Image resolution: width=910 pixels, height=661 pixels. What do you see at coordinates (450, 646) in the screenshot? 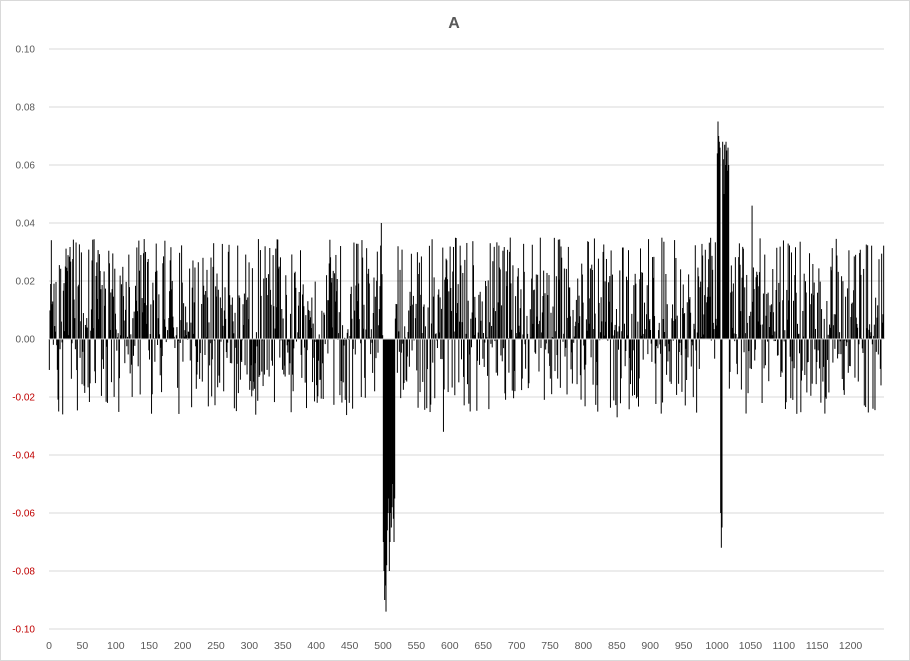
I see `x-tick-label: 600` at bounding box center [450, 646].